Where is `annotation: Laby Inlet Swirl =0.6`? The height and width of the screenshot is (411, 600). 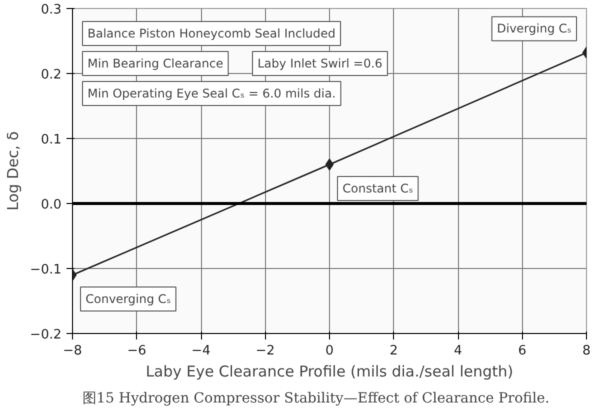 annotation: Laby Inlet Swirl =0.6 is located at coordinates (320, 63).